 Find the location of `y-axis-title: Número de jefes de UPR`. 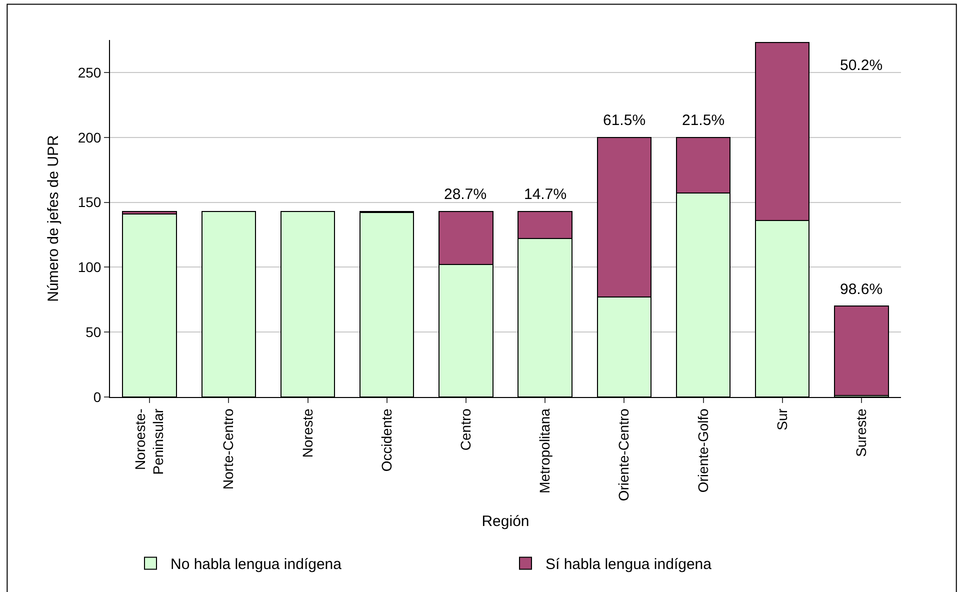

y-axis-title: Número de jefes de UPR is located at coordinates (53, 218).